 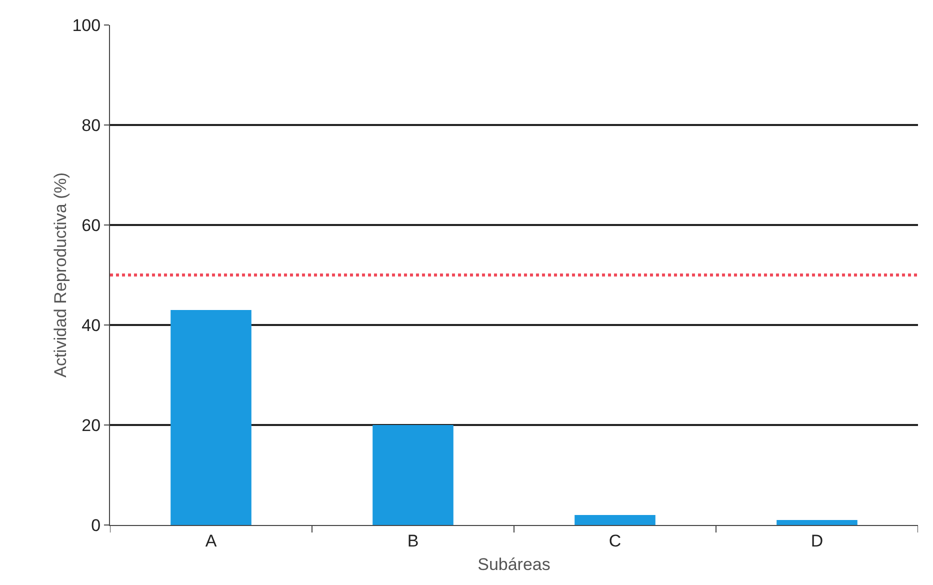 What do you see at coordinates (91, 125) in the screenshot?
I see `y-tick-label: 80` at bounding box center [91, 125].